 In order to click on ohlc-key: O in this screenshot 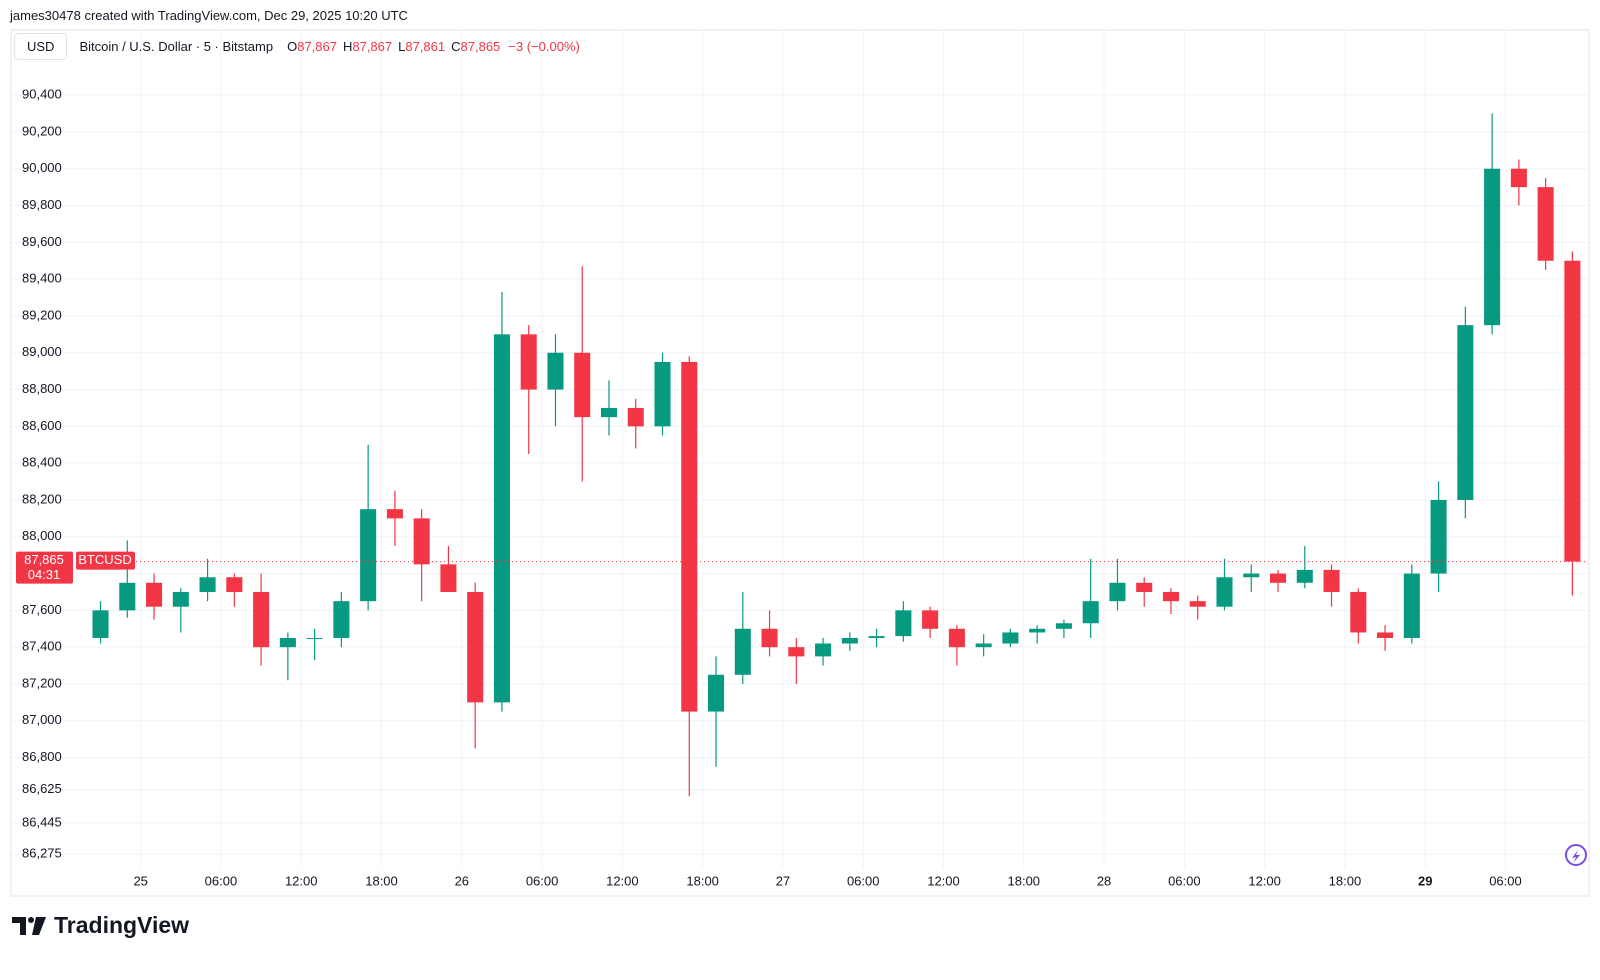, I will do `click(292, 46)`.